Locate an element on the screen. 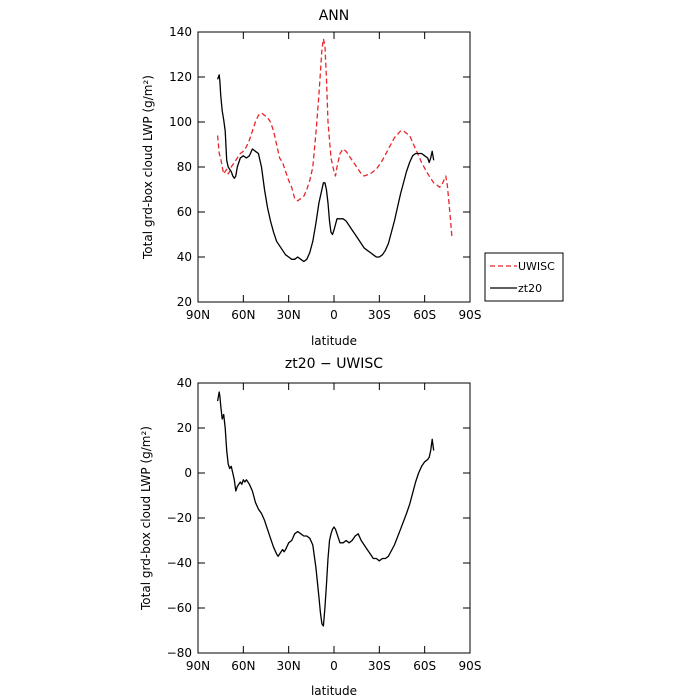 This screenshot has width=700, height=700. y-tick-label: −20 is located at coordinates (179, 518).